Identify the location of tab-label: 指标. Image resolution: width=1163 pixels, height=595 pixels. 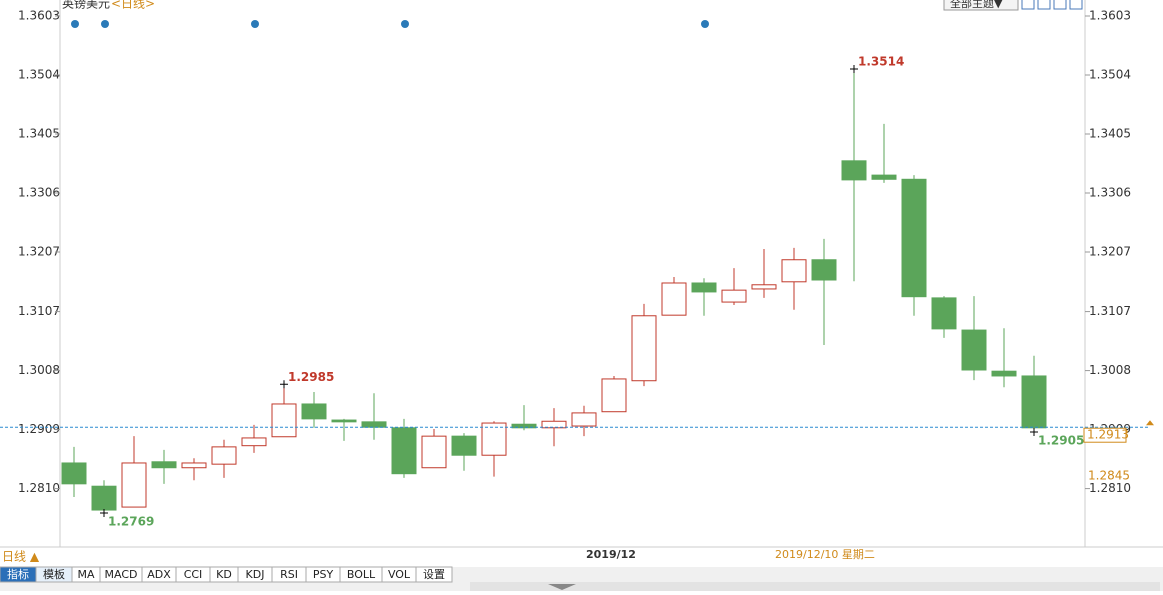
(18, 574).